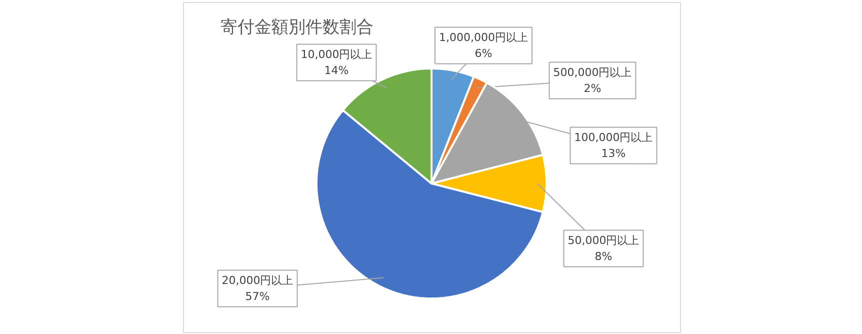 The image size is (862, 334). Describe the element at coordinates (336, 55) in the screenshot. I see `slice-label: 10,000円以上` at that location.